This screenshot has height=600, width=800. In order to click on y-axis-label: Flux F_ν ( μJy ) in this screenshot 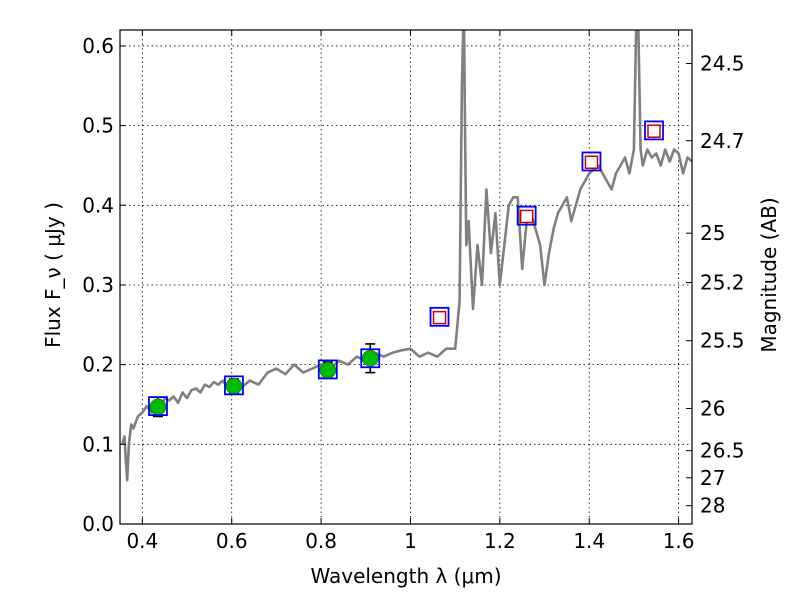, I will do `click(53, 275)`.